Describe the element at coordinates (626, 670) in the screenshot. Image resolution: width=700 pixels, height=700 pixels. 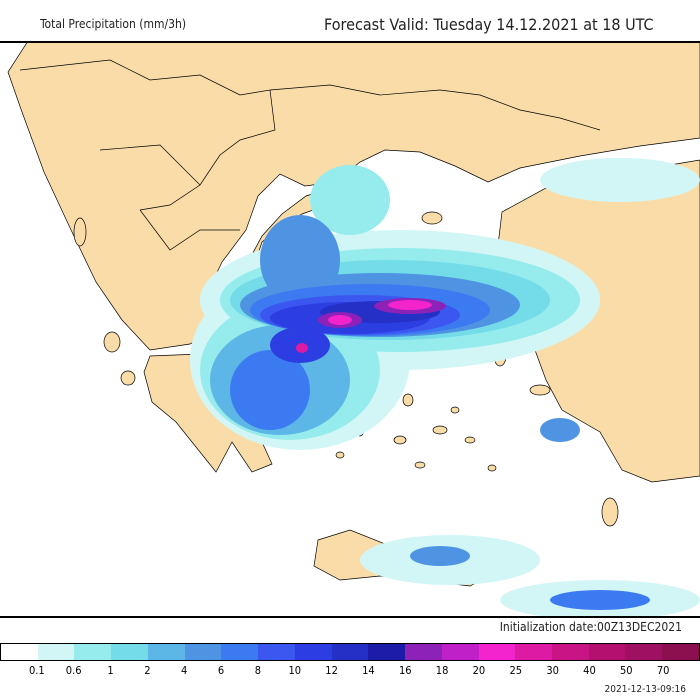
I see `legend-label: 50` at that location.